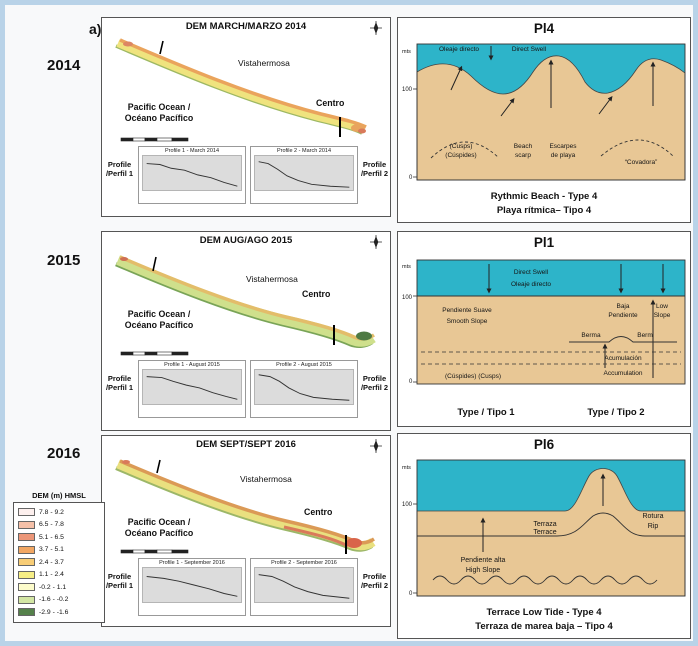 The height and width of the screenshot is (646, 698). What do you see at coordinates (304, 151) in the screenshot?
I see `inset-title: Profile 2 - March 2014` at bounding box center [304, 151].